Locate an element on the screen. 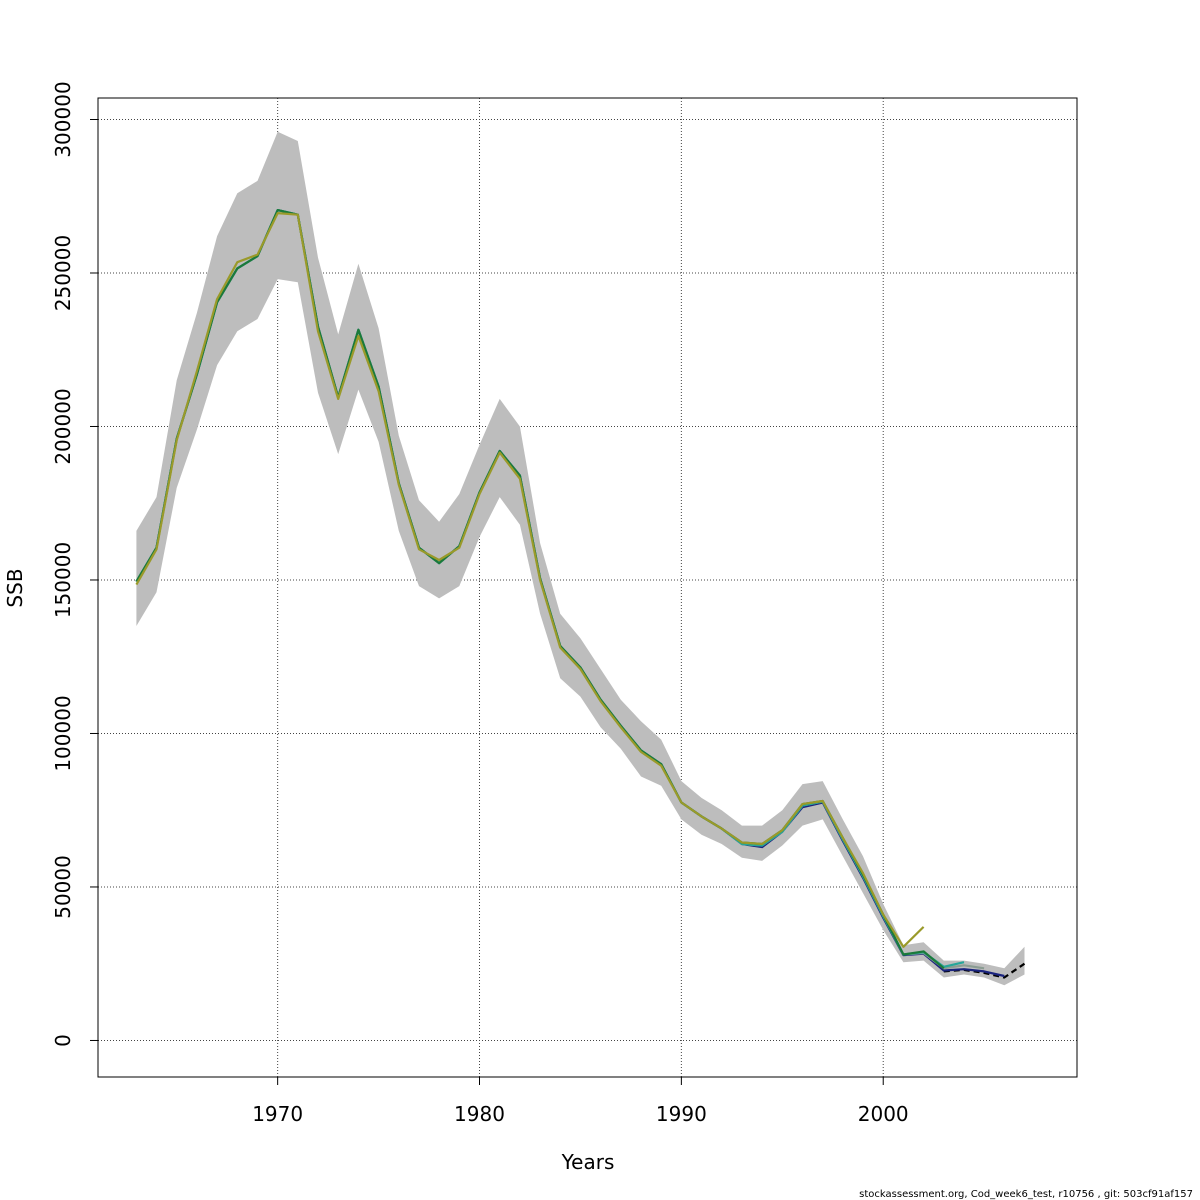 The width and height of the screenshot is (1200, 1200). x-axis-title: Years is located at coordinates (588, 1162).